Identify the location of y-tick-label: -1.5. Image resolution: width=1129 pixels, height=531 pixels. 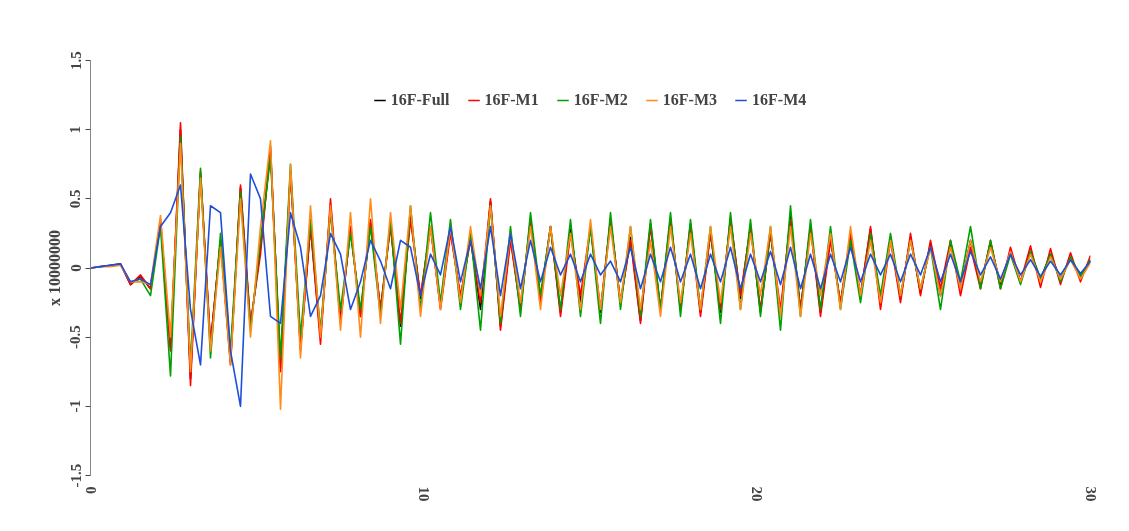
(75, 475).